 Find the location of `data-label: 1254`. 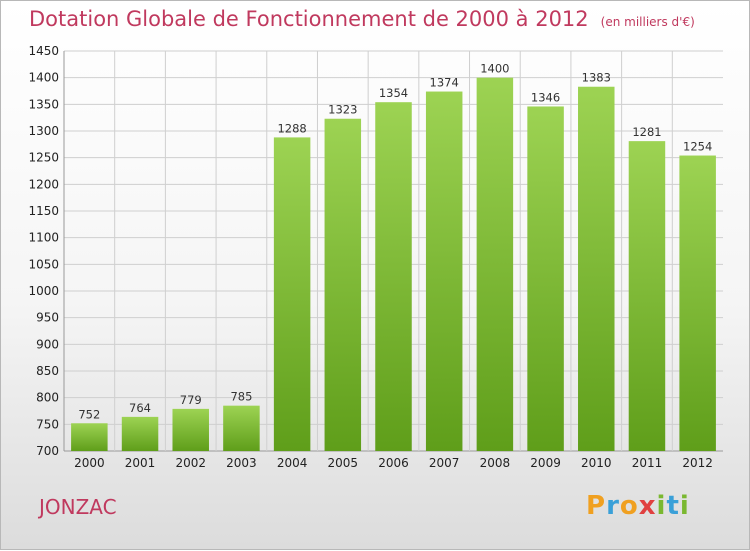

data-label: 1254 is located at coordinates (697, 147).